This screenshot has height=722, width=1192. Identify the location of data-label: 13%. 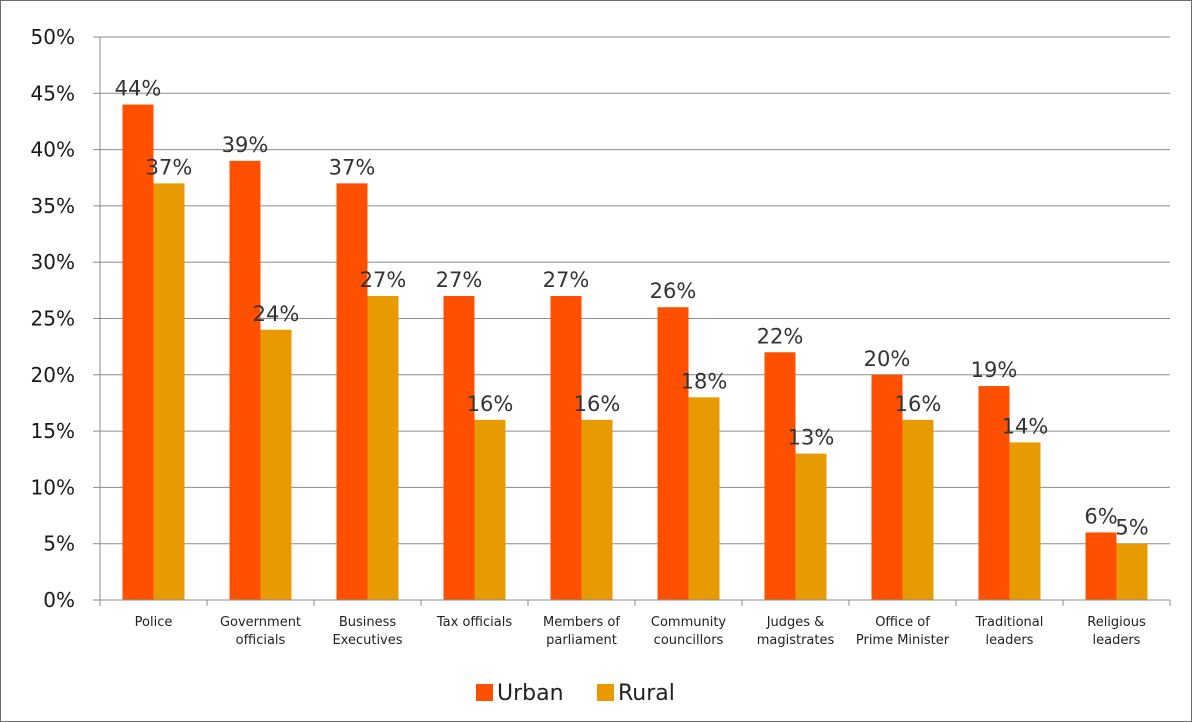
(811, 438).